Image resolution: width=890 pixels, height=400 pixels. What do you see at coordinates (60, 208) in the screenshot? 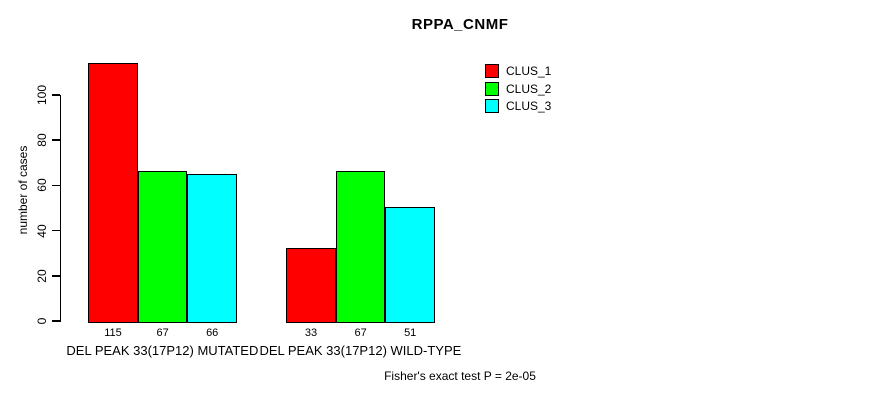
I see `y-axis-line` at bounding box center [60, 208].